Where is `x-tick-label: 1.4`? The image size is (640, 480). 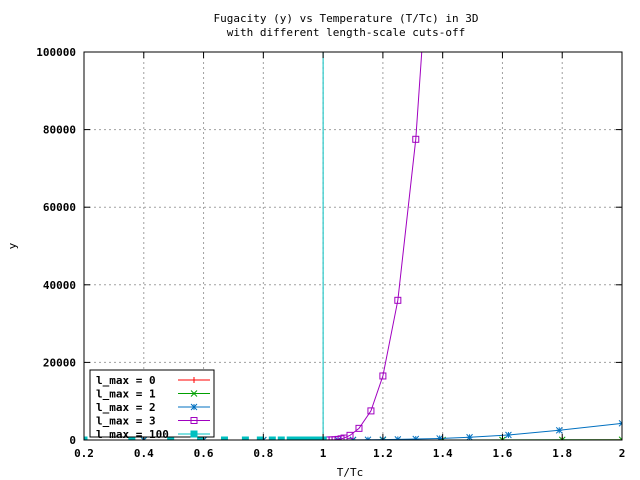 x-tick-label: 1.4 is located at coordinates (443, 453).